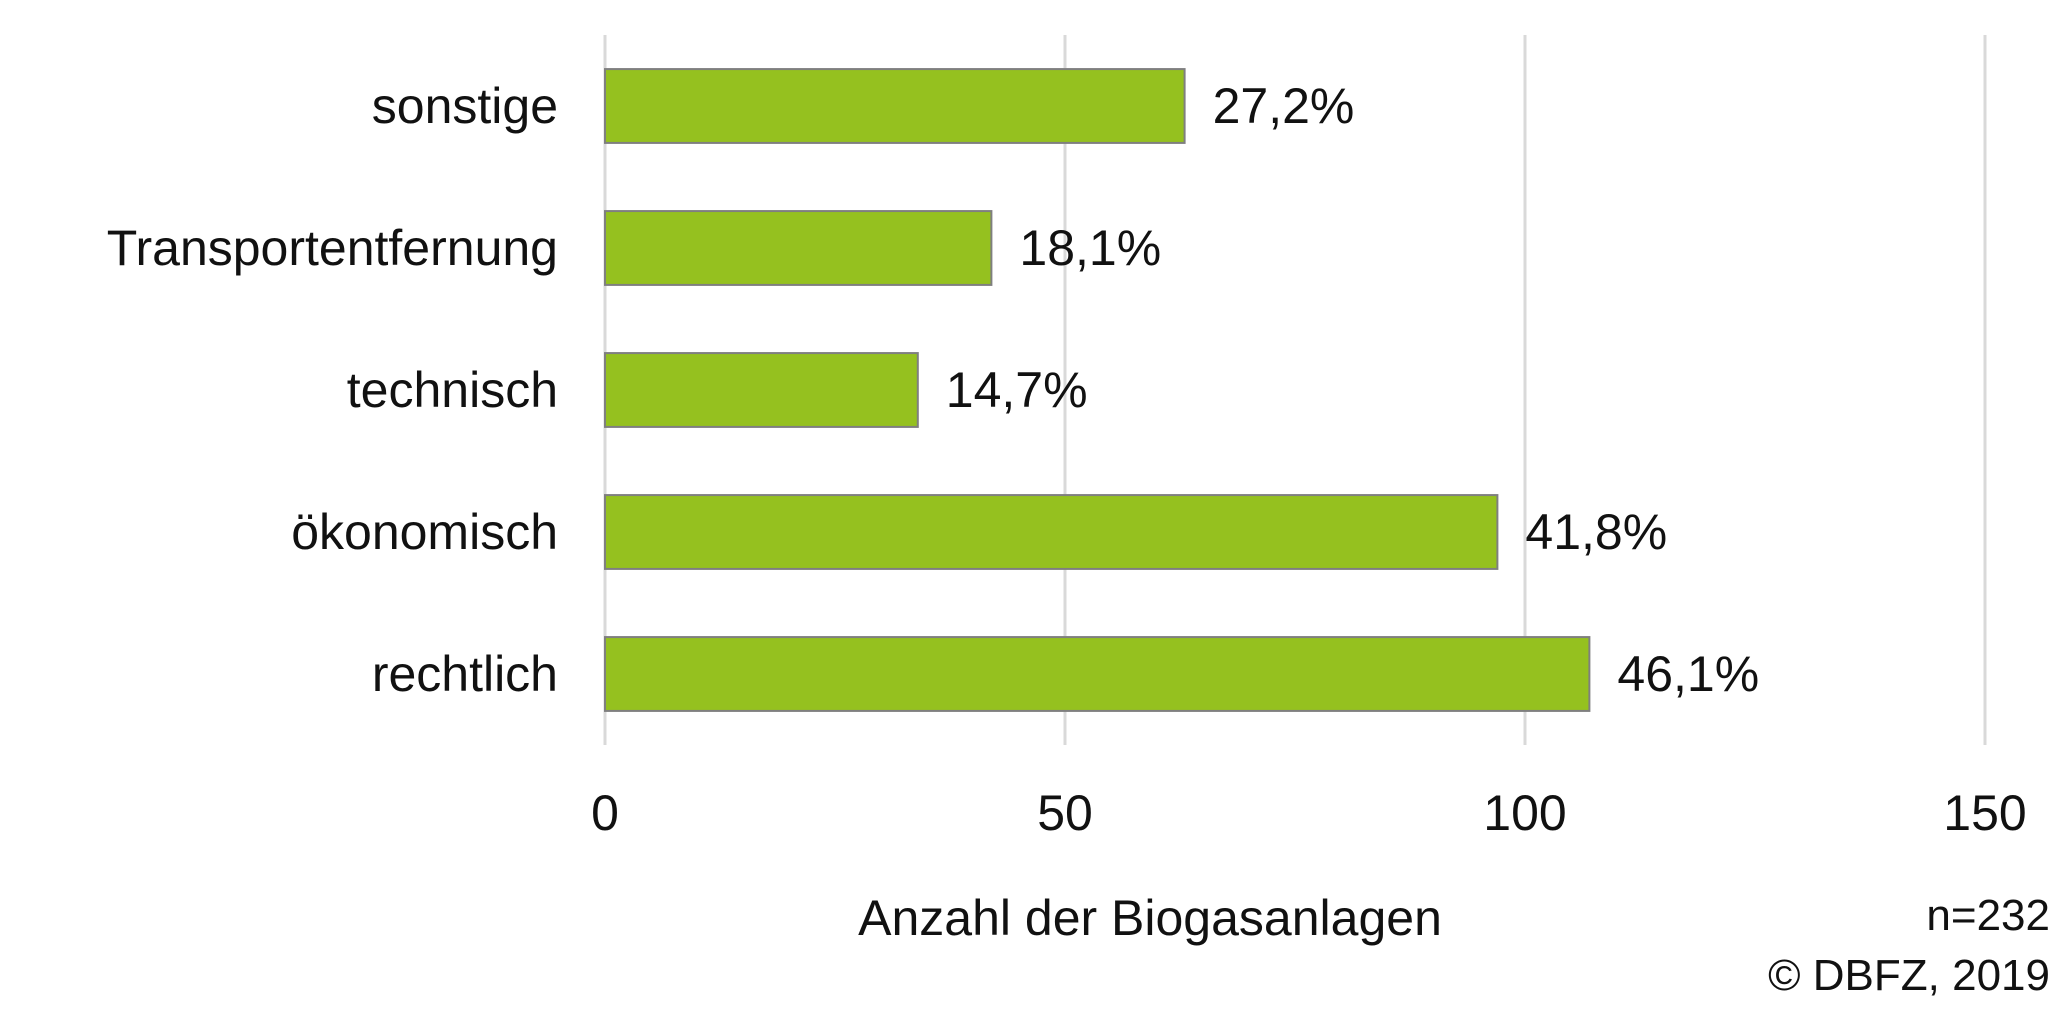 Image resolution: width=2061 pixels, height=1015 pixels. Describe the element at coordinates (1017, 390) in the screenshot. I see `data-label-2: 14,7%` at that location.